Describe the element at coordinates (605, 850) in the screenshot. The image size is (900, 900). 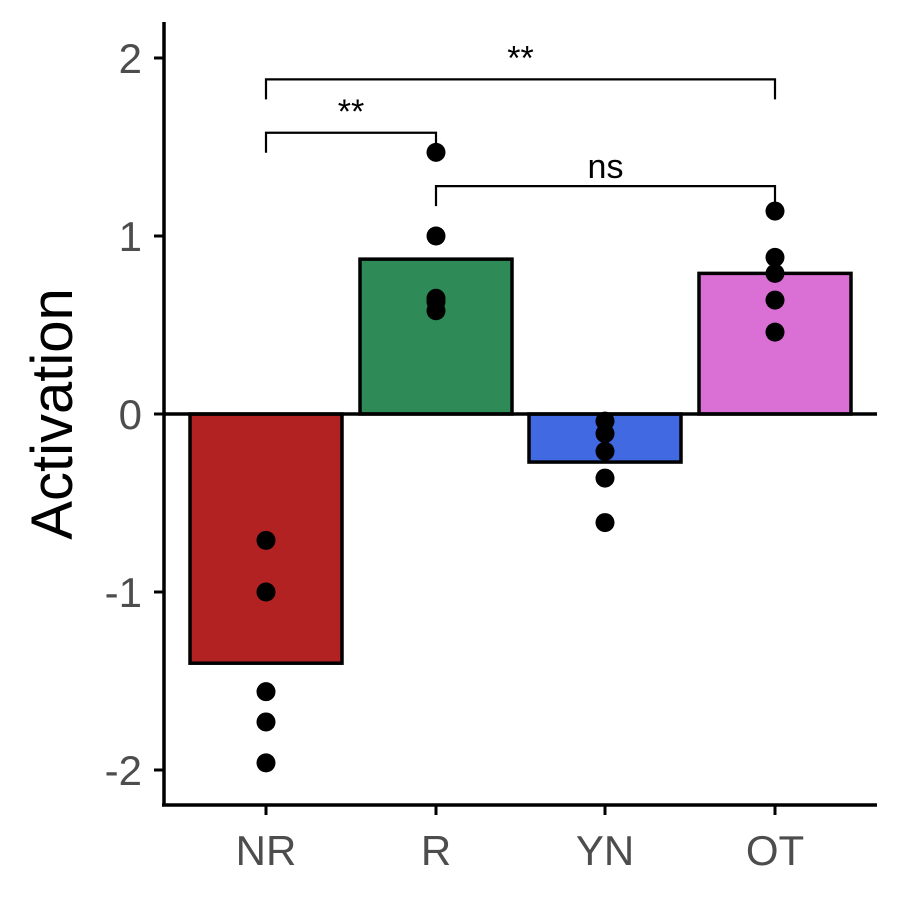
I see `x-tick-label-yn: YN` at that location.